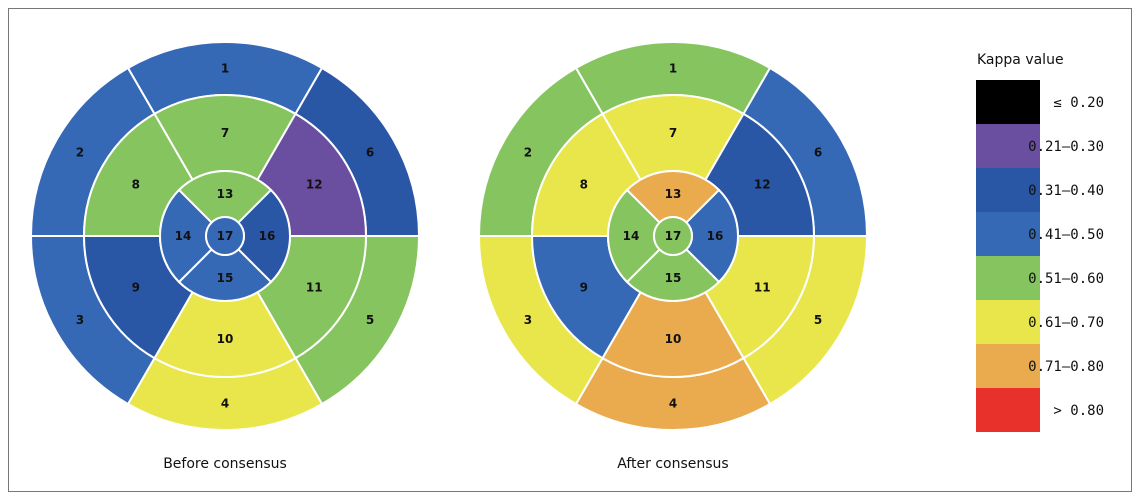  What do you see at coordinates (1066, 323) in the screenshot?
I see `legend-label-5: 0.61–0.70` at bounding box center [1066, 323].